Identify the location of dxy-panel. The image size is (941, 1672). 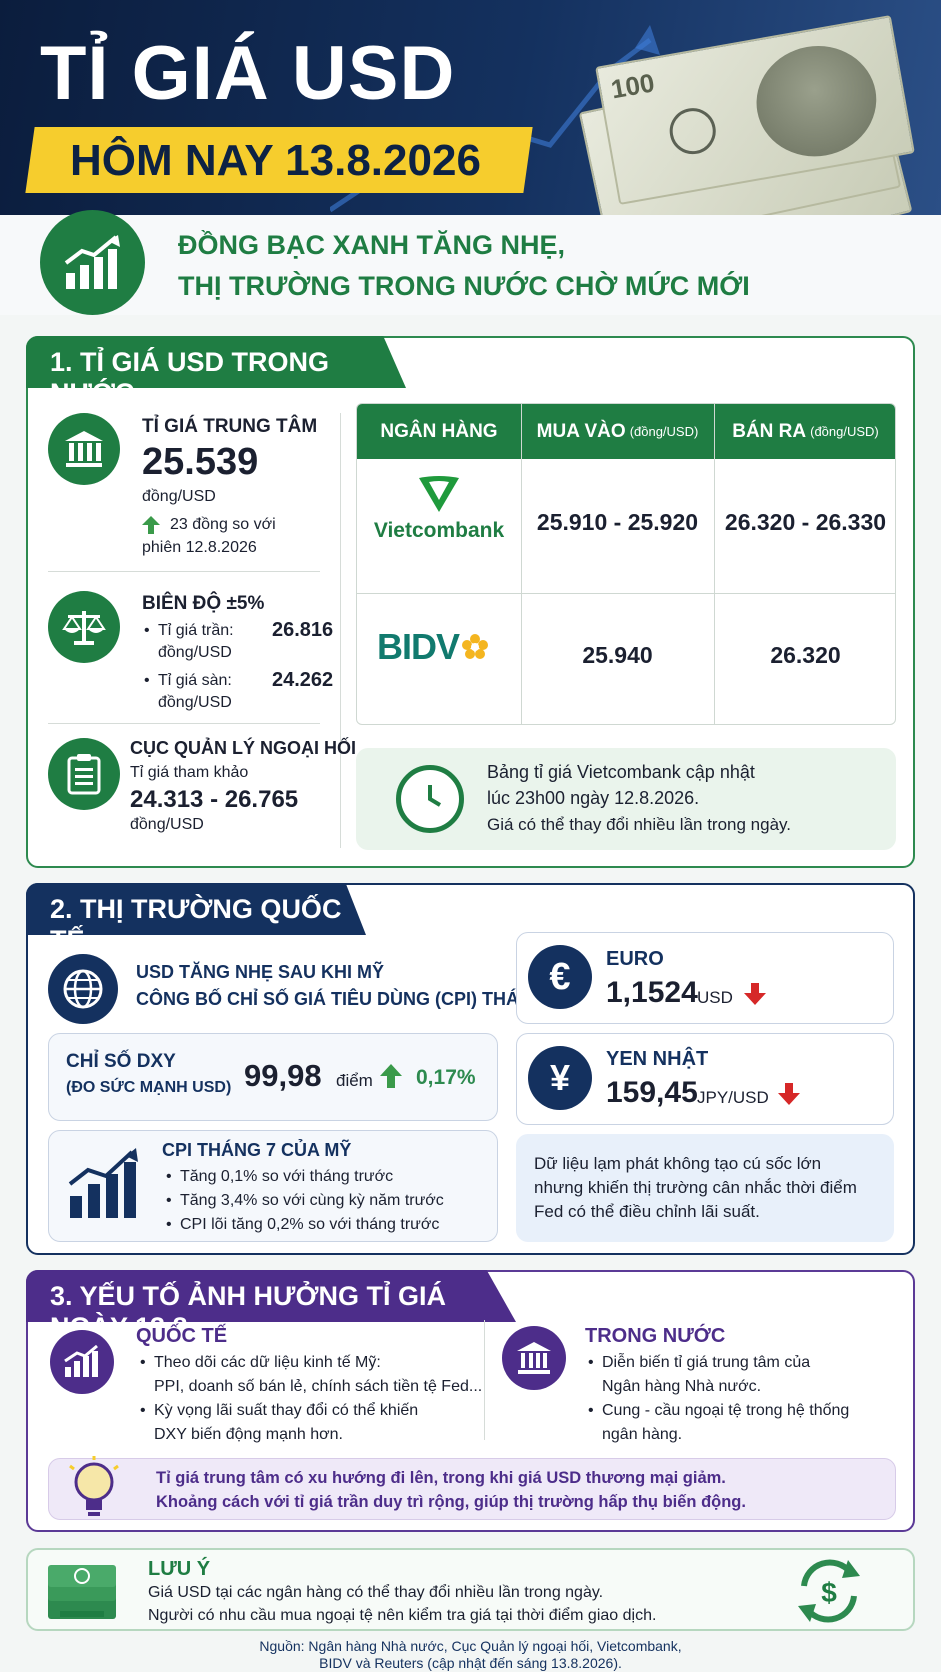
(273, 1077).